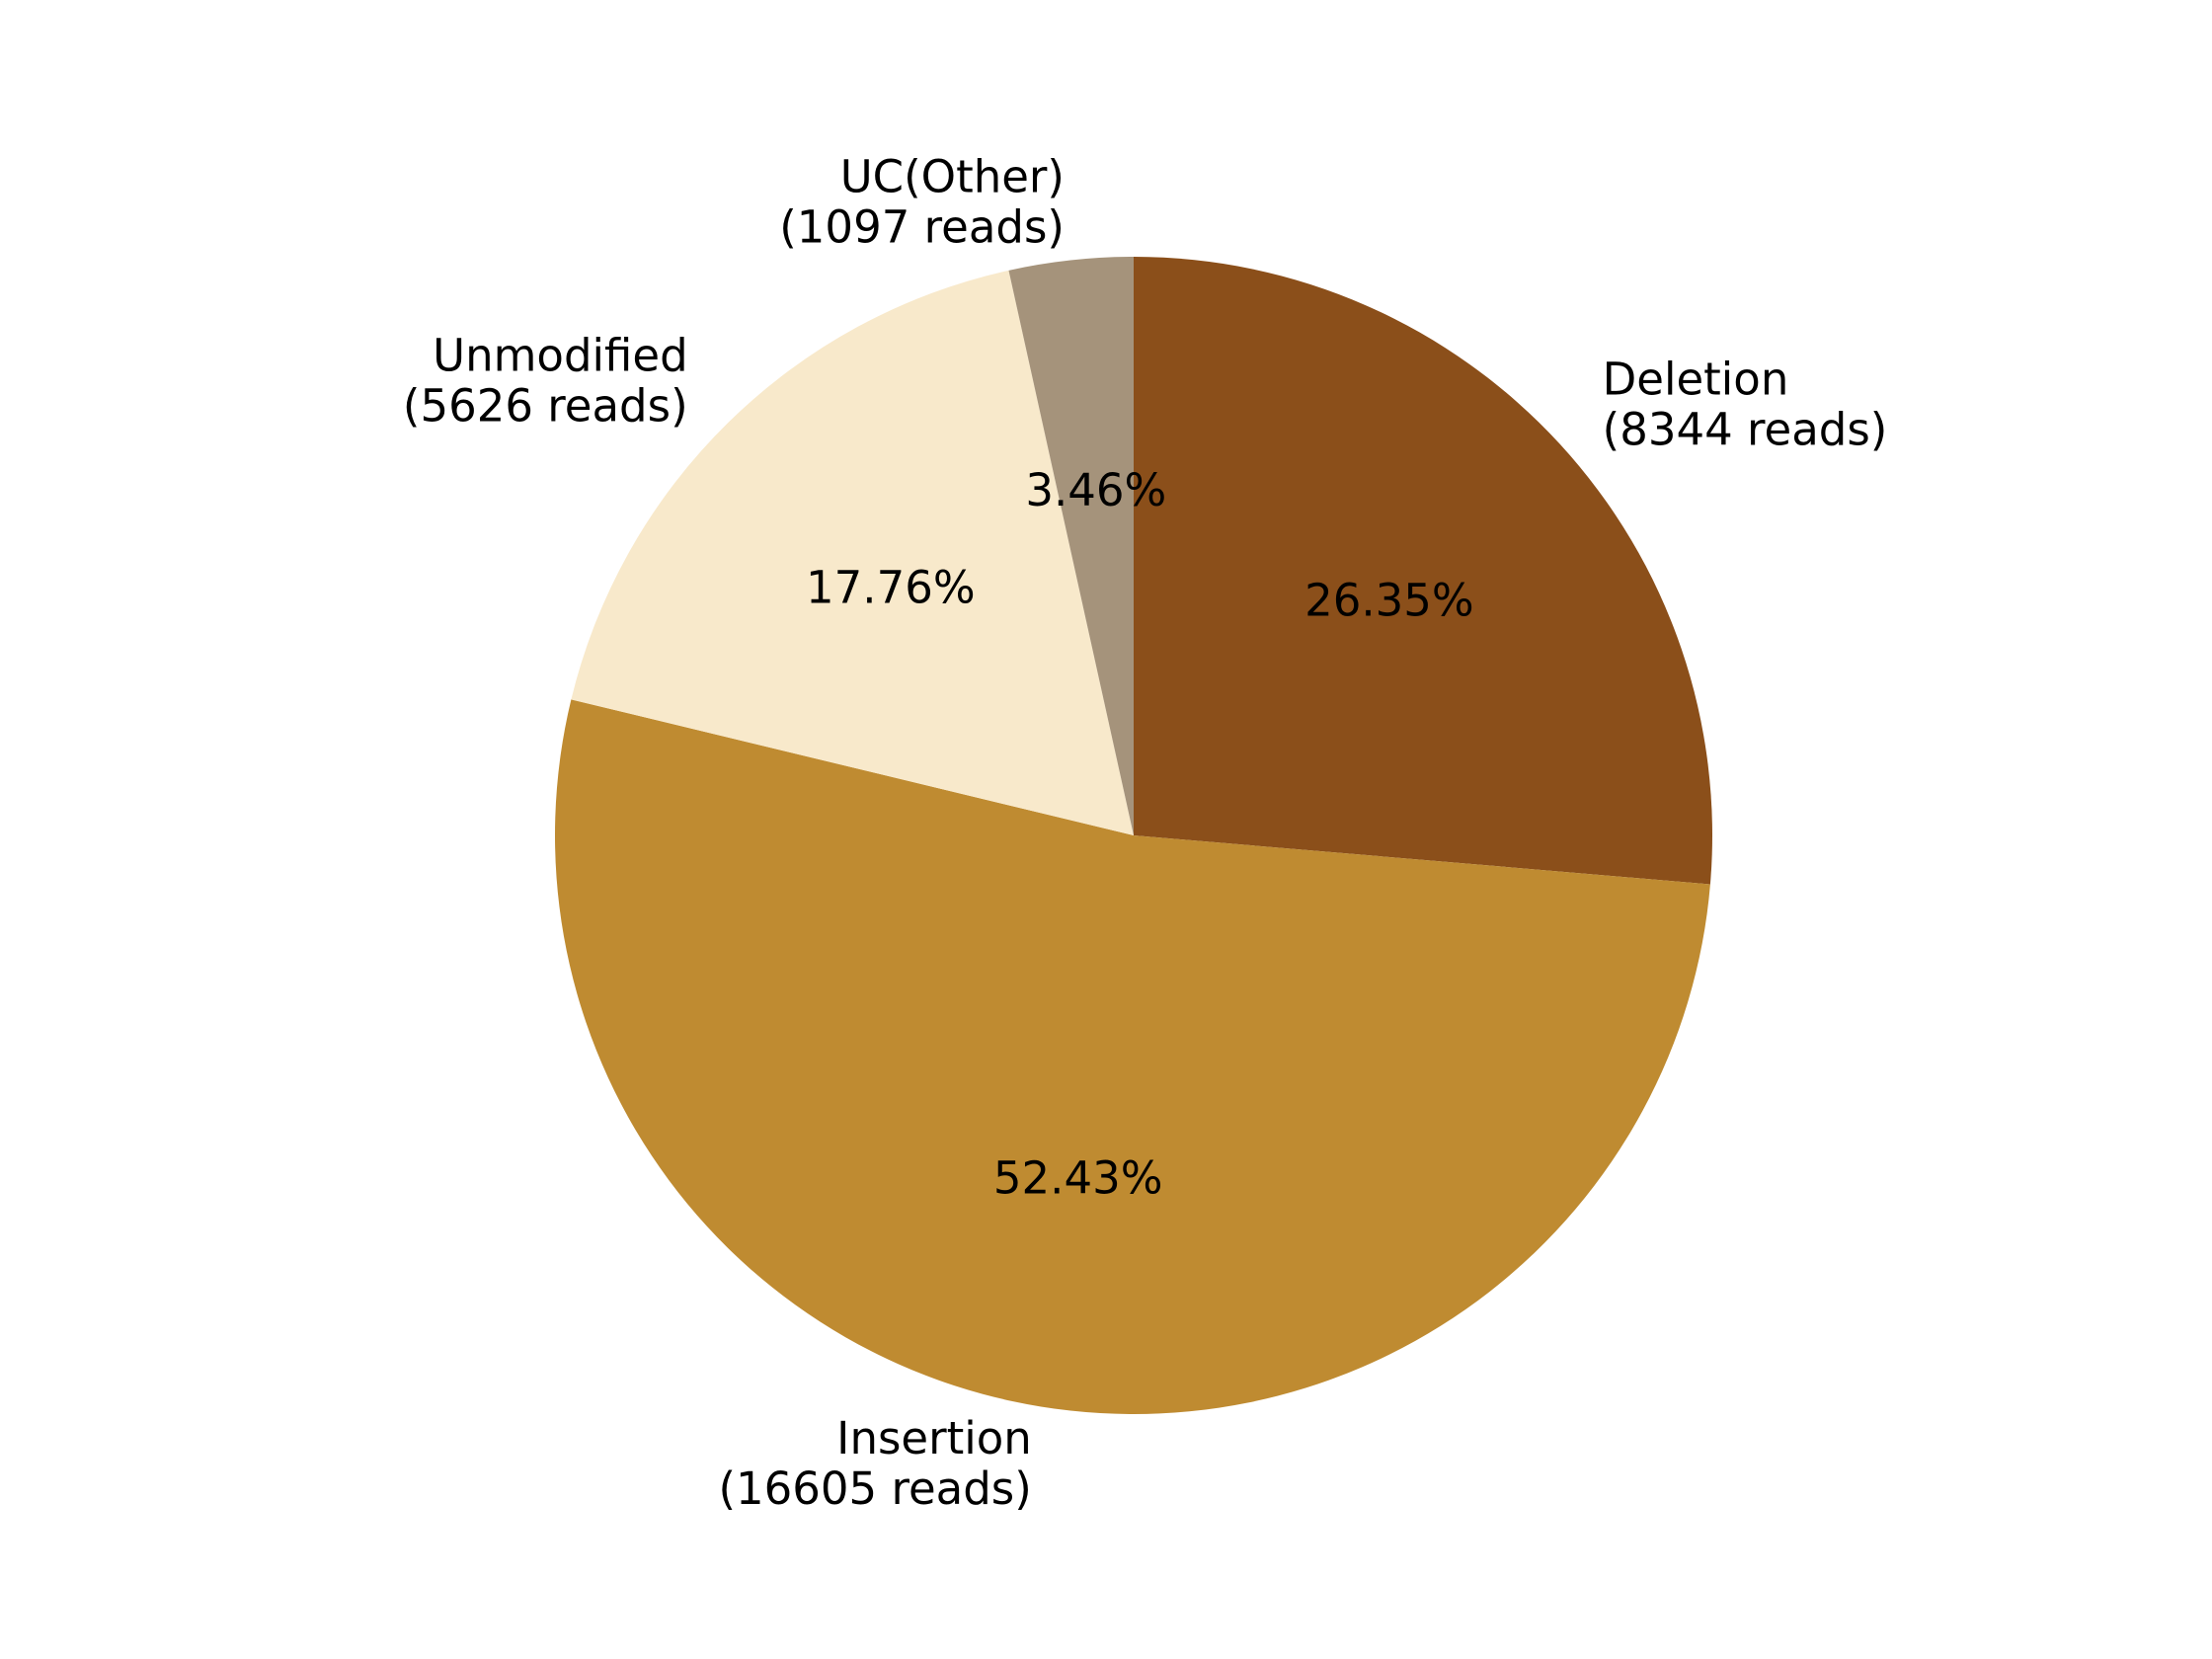 This screenshot has width=2212, height=1659. What do you see at coordinates (875, 1489) in the screenshot?
I see `category-reads: (16605 reads)` at bounding box center [875, 1489].